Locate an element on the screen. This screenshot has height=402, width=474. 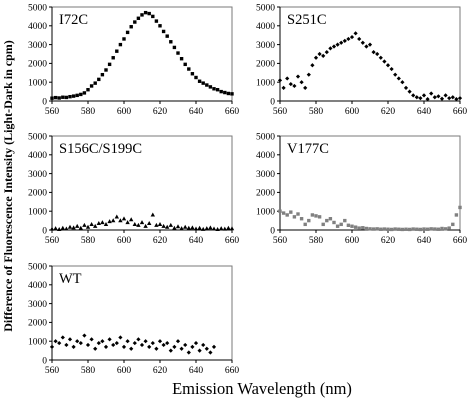
y-tick-label: 0 is located at coordinates (44, 361).